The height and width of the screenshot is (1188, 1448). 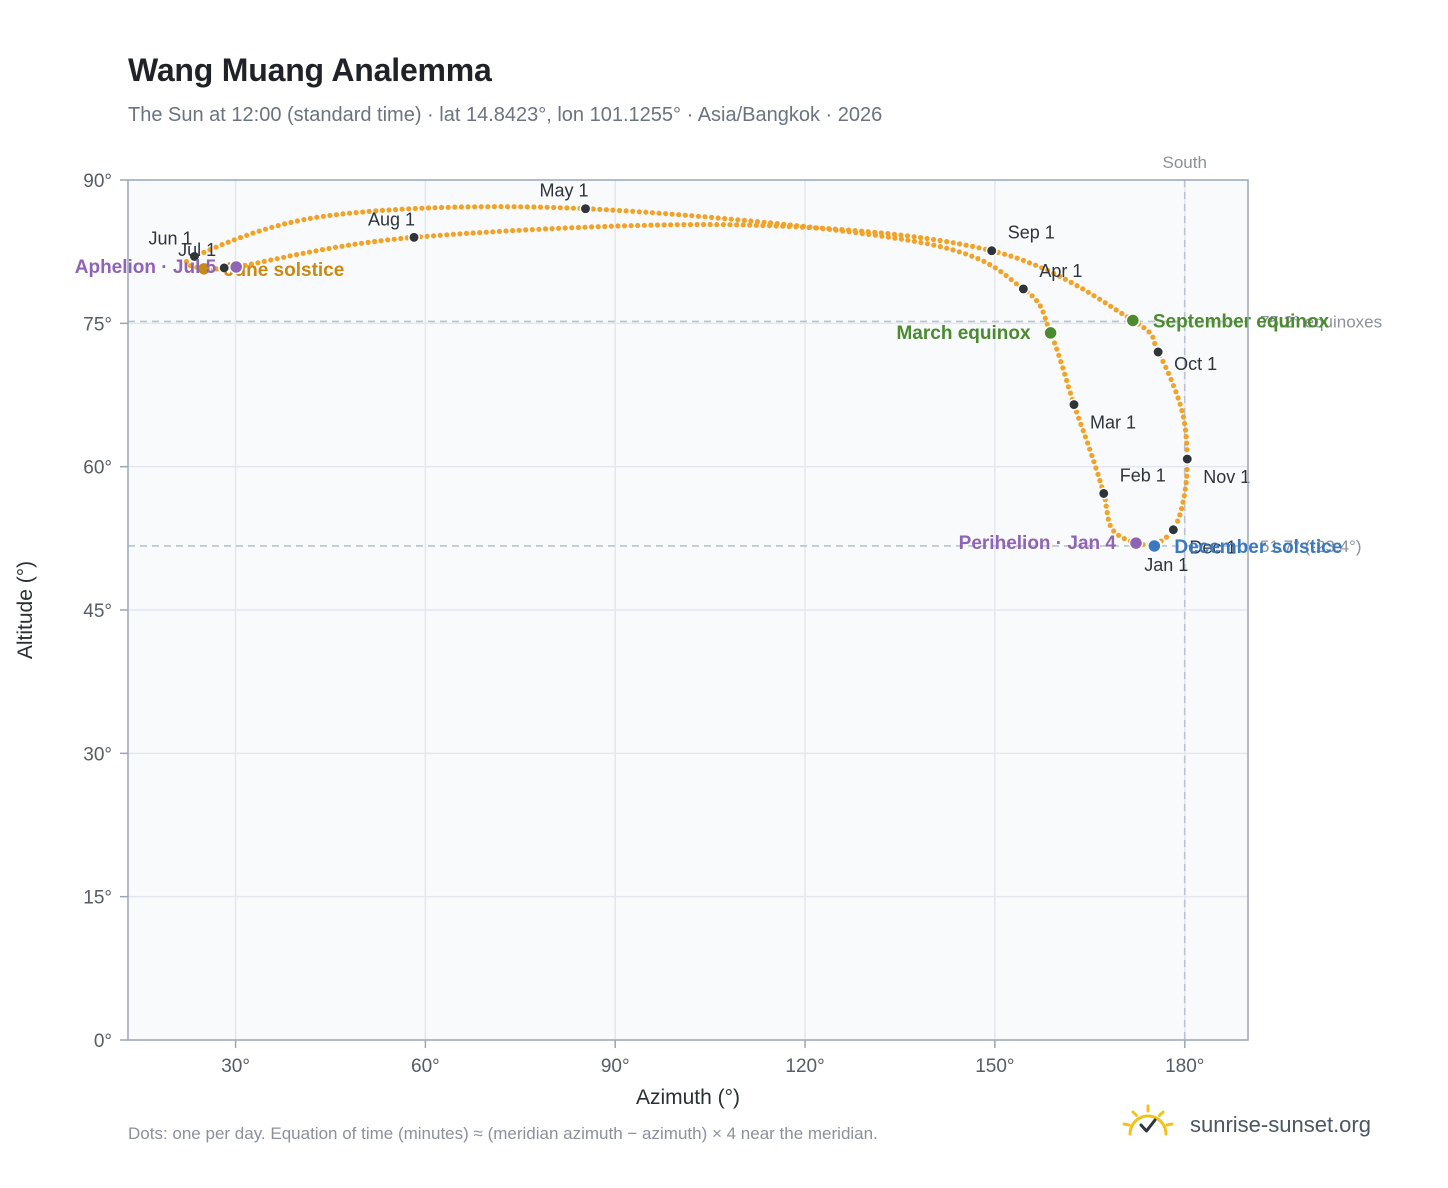 What do you see at coordinates (1143, 475) in the screenshot?
I see `month-marker-label: Feb 1` at bounding box center [1143, 475].